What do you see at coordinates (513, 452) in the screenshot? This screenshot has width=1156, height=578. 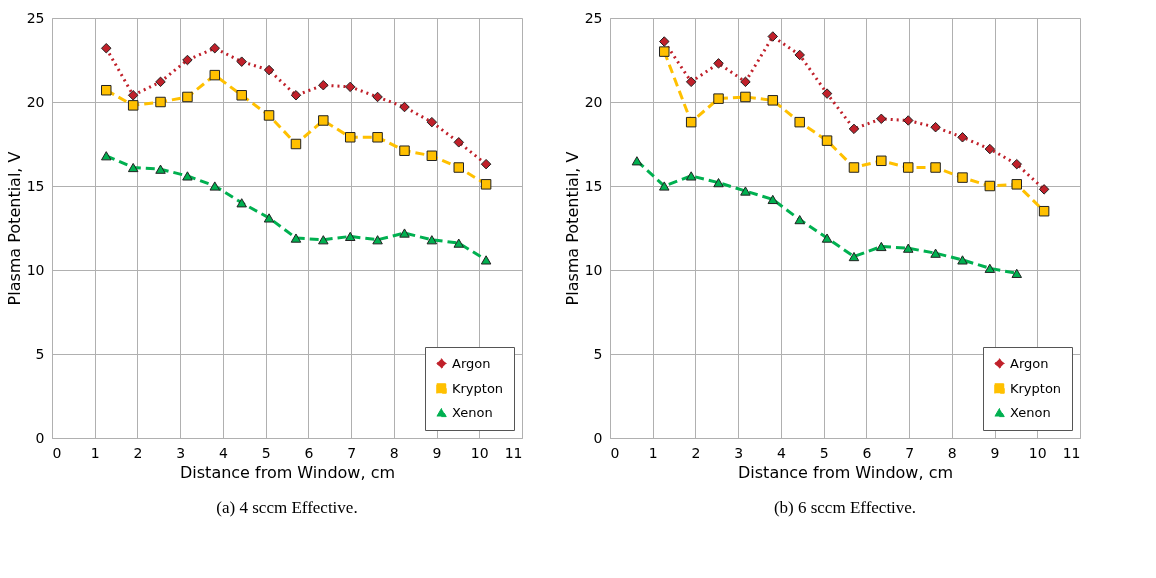 I see `x-tick-label: 11` at bounding box center [513, 452].